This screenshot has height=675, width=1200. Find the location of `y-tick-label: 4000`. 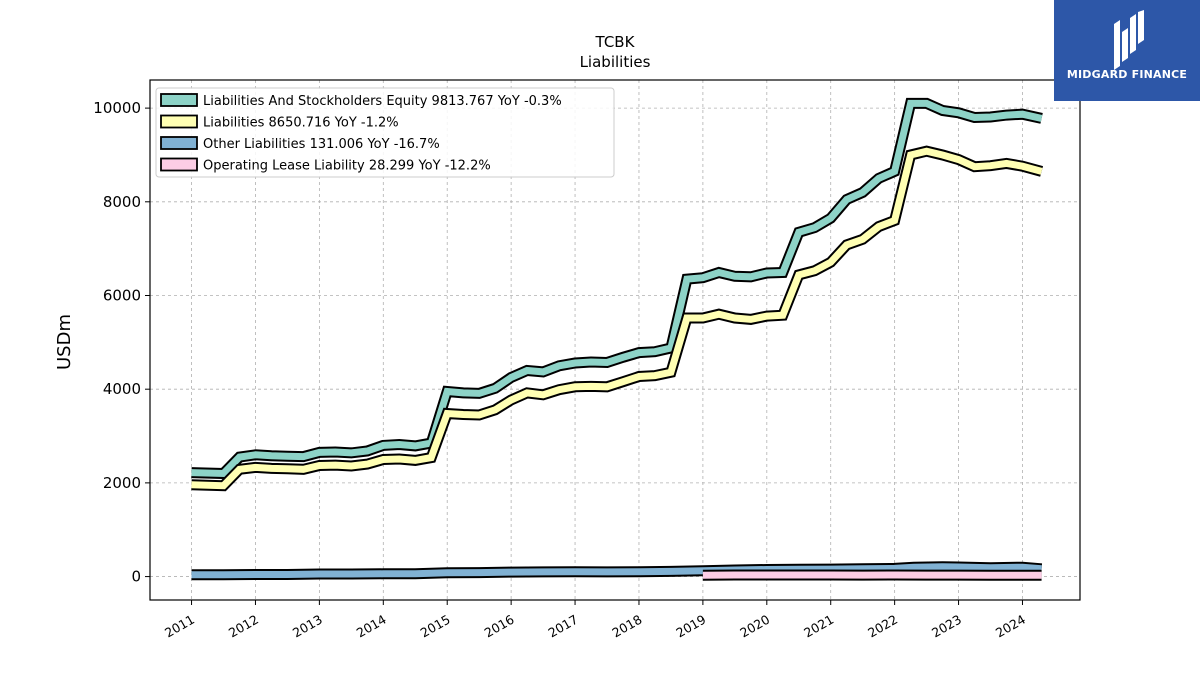

y-tick-label: 4000 is located at coordinates (122, 389).